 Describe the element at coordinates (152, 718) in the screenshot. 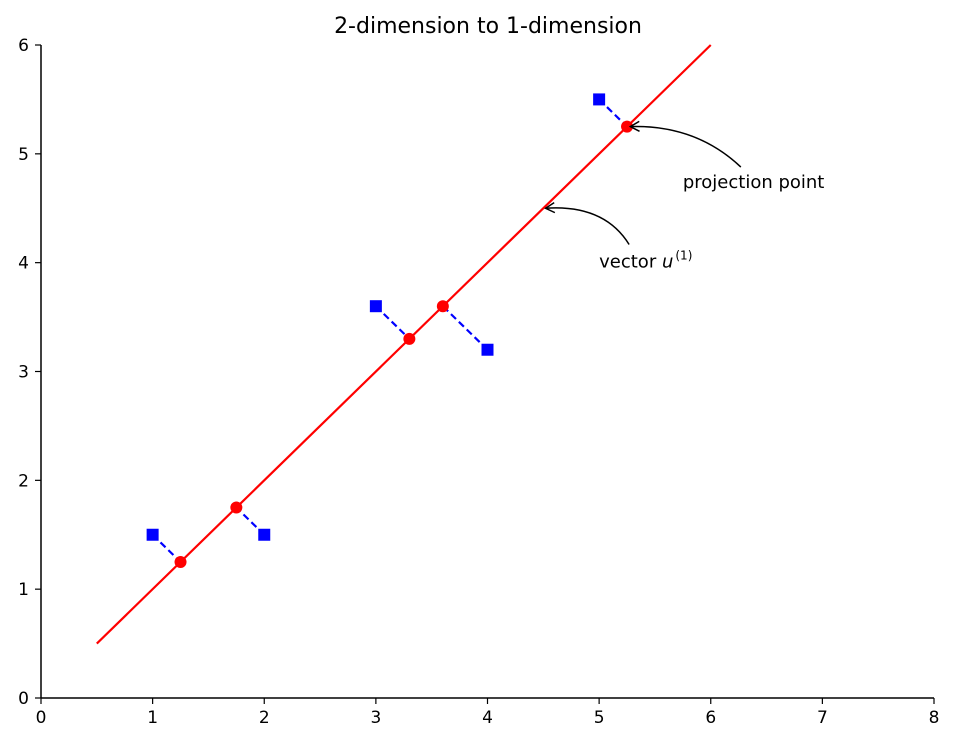

I see `x-tick-label: 1` at that location.